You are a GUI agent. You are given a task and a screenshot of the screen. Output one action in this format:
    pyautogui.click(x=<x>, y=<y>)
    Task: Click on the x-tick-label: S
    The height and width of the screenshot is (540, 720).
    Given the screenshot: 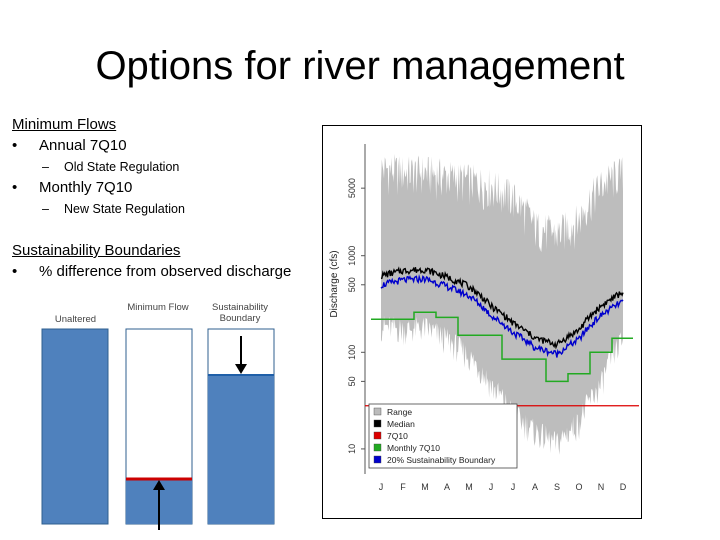 What is the action you would take?
    pyautogui.click(x=557, y=487)
    